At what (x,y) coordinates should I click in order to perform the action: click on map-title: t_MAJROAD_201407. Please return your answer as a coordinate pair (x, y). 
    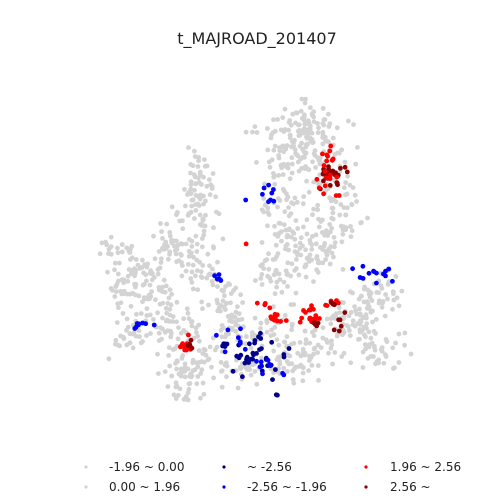
    Looking at the image, I should click on (257, 39).